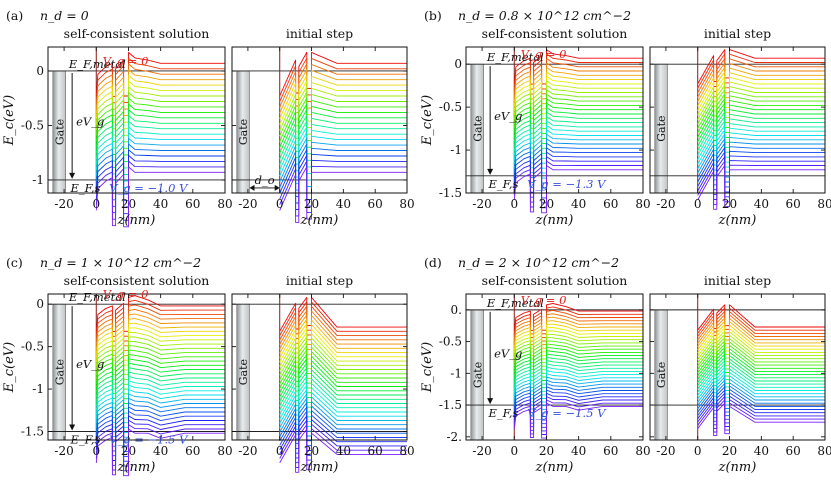 This screenshot has height=486, width=831. I want to click on y-tick-label: -1, so click(456, 373).